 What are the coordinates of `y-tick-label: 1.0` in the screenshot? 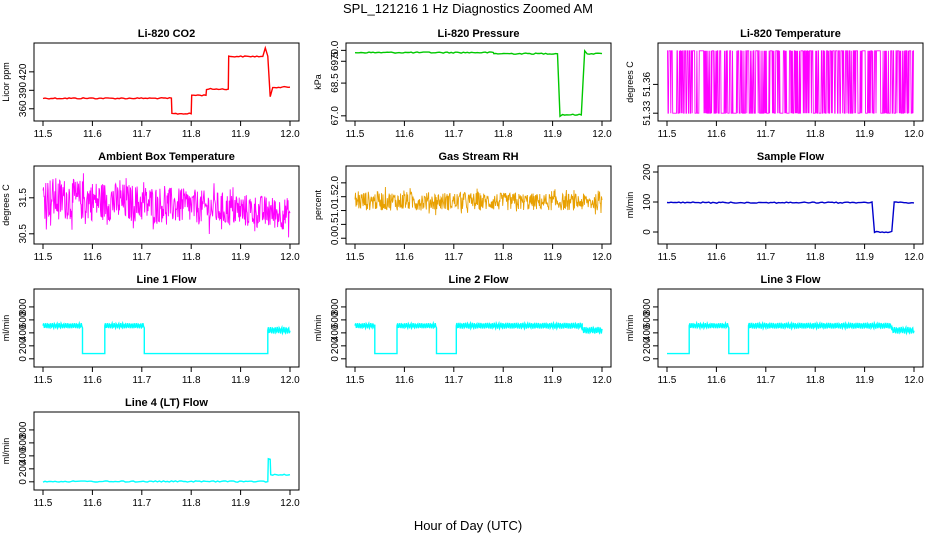 It's located at (335, 210).